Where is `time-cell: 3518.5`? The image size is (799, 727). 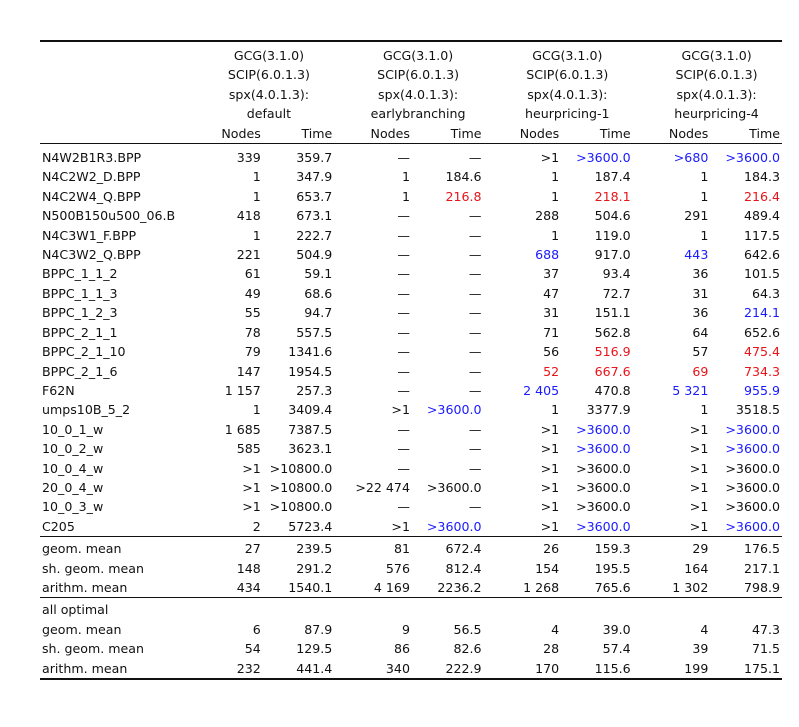
time-cell: 3518.5 is located at coordinates (757, 410).